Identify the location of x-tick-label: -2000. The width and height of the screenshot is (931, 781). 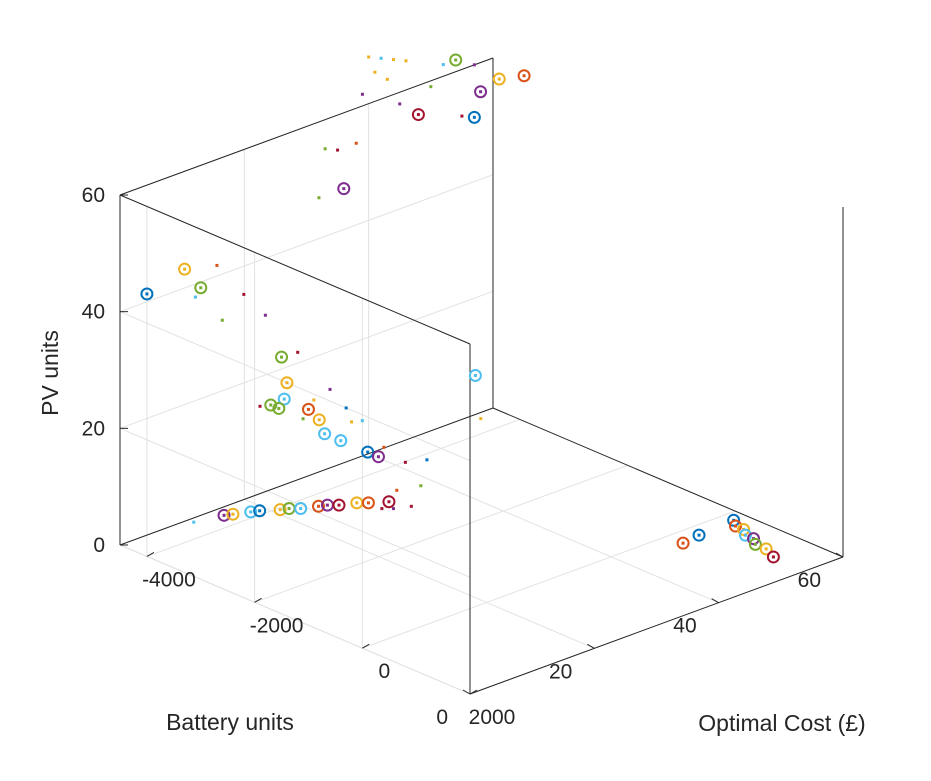
(277, 625).